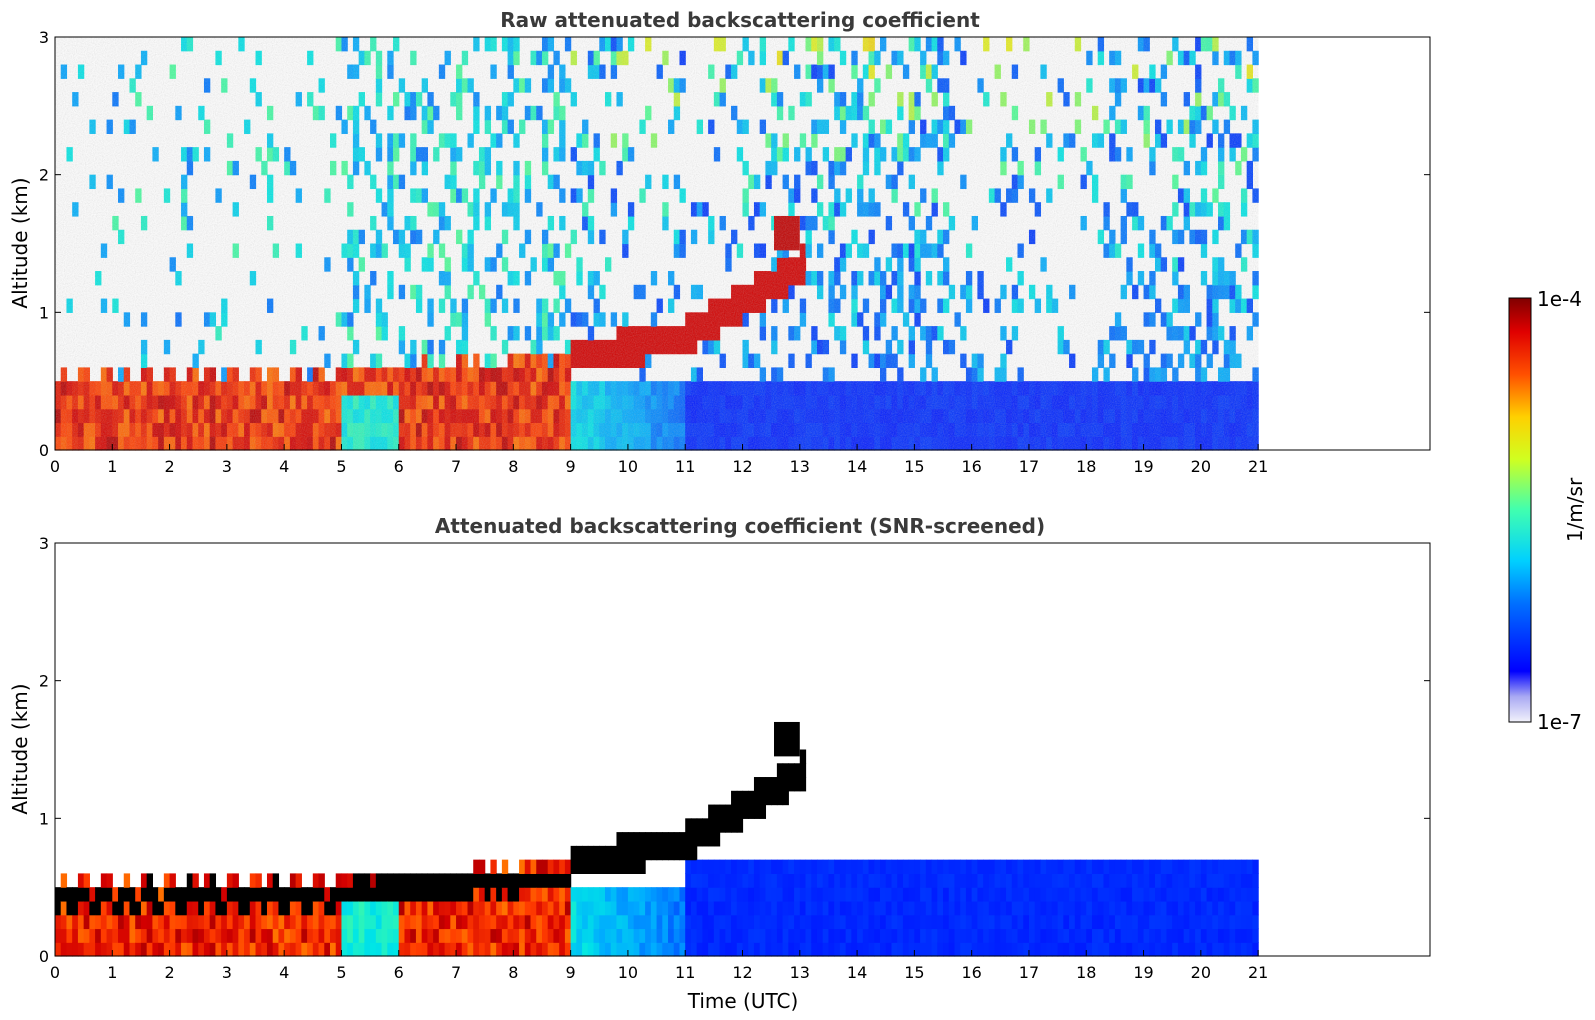 Image resolution: width=1595 pixels, height=1020 pixels. I want to click on y-tick-label: 2, so click(44, 175).